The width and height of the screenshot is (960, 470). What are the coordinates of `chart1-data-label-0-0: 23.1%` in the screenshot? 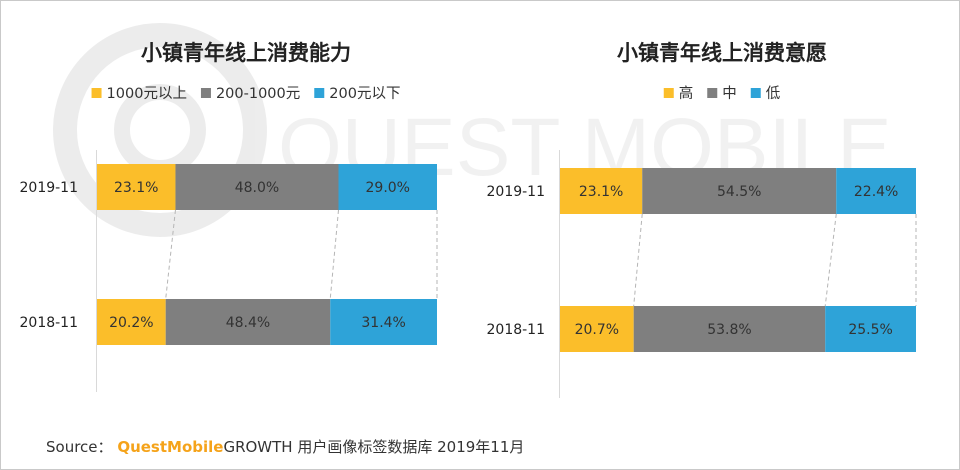 It's located at (136, 188).